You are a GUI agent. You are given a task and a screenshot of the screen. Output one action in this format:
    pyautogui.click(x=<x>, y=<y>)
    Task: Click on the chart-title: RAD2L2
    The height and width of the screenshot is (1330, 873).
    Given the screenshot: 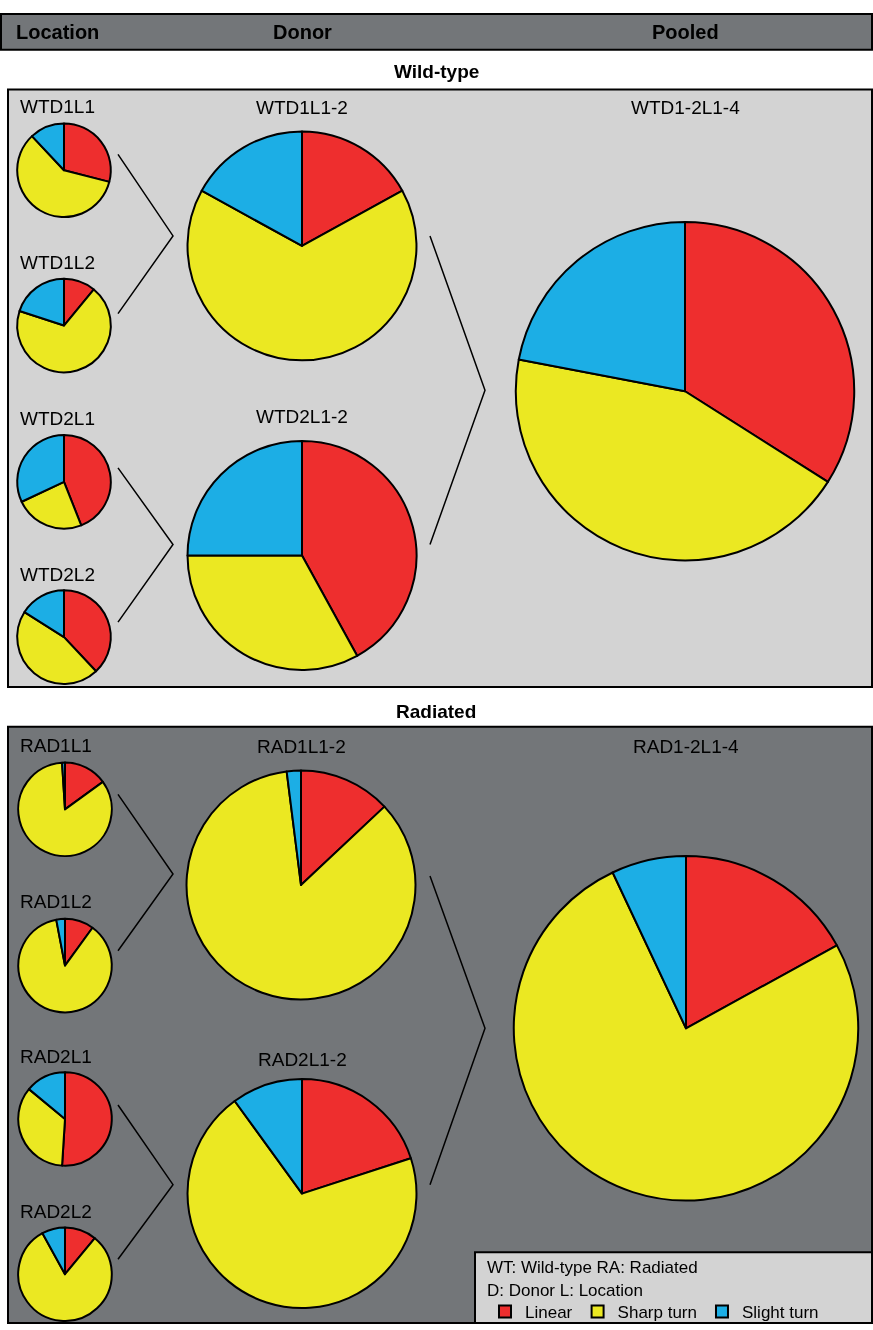 What is the action you would take?
    pyautogui.click(x=56, y=1211)
    